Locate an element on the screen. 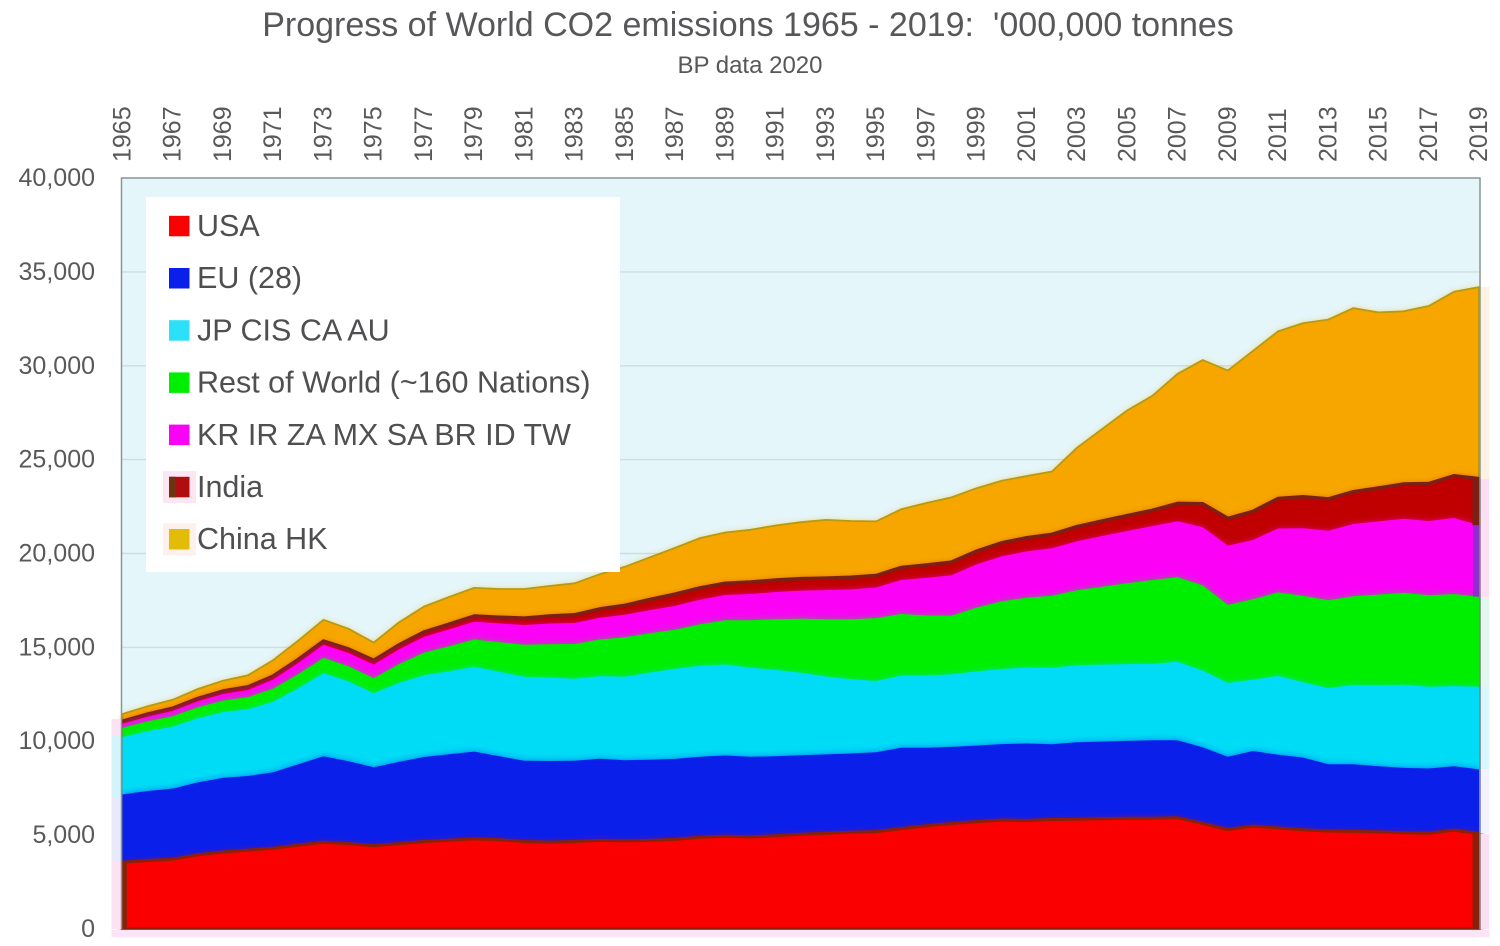  svg-text: 1969 is located at coordinates (223, 134).